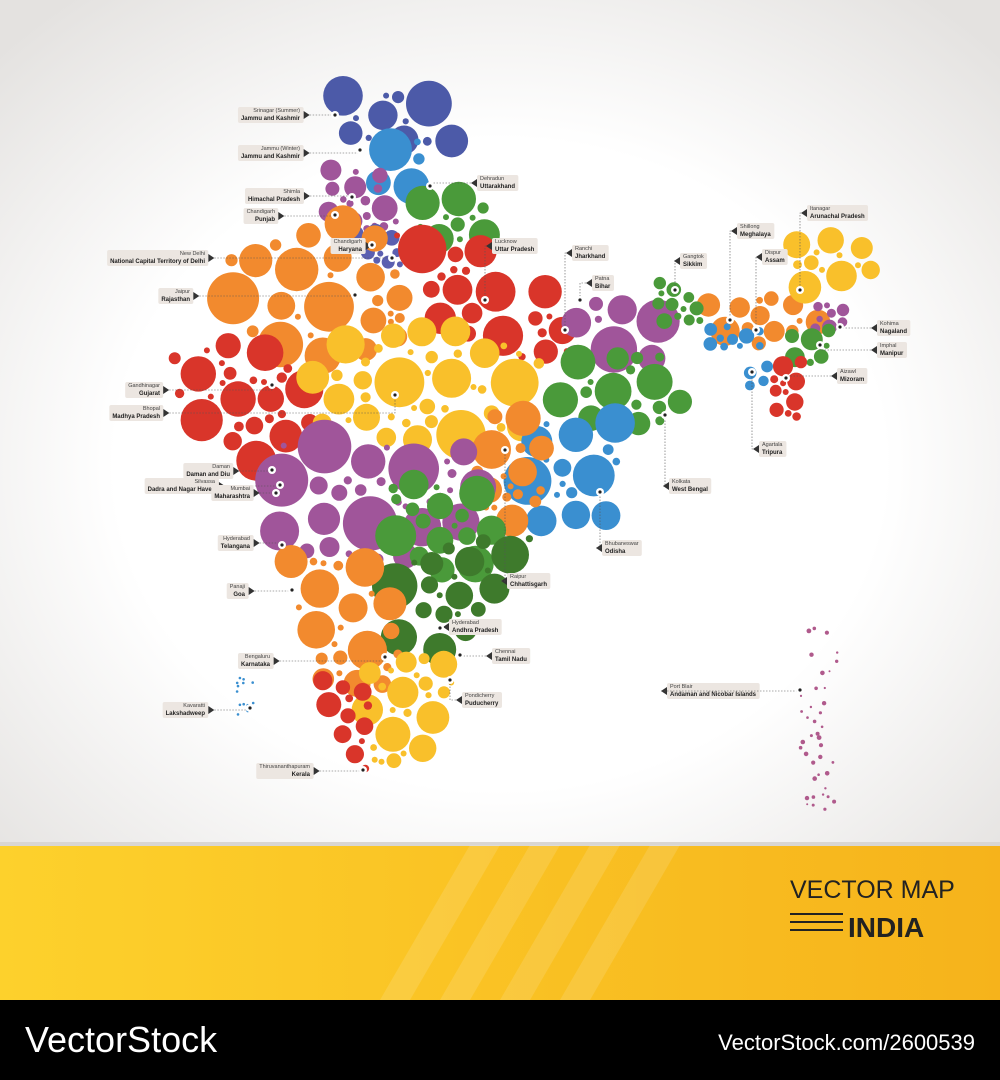 The width and height of the screenshot is (1000, 1080). Describe the element at coordinates (772, 453) in the screenshot. I see `state-name: Tripura` at that location.